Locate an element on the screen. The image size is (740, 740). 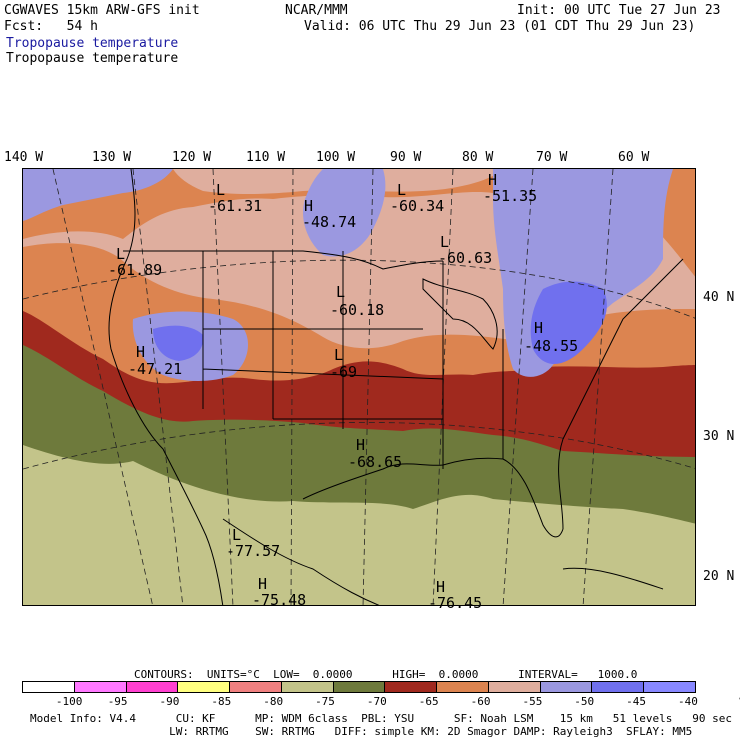
lon-label: 70 W is located at coordinates (552, 157).